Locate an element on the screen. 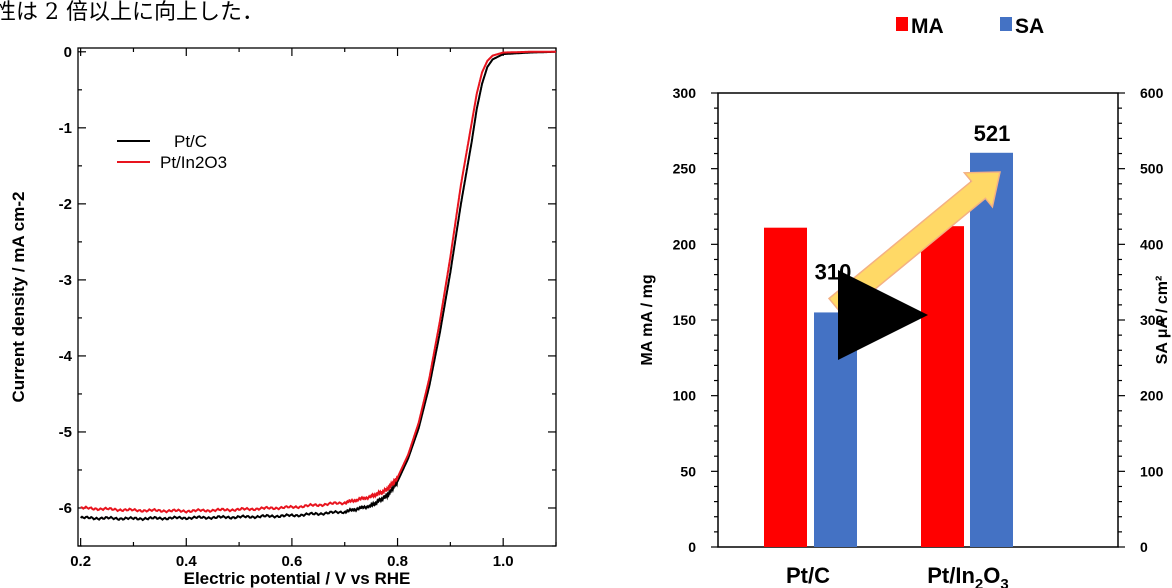  bar-legend-swatch-sa is located at coordinates (1006, 24).